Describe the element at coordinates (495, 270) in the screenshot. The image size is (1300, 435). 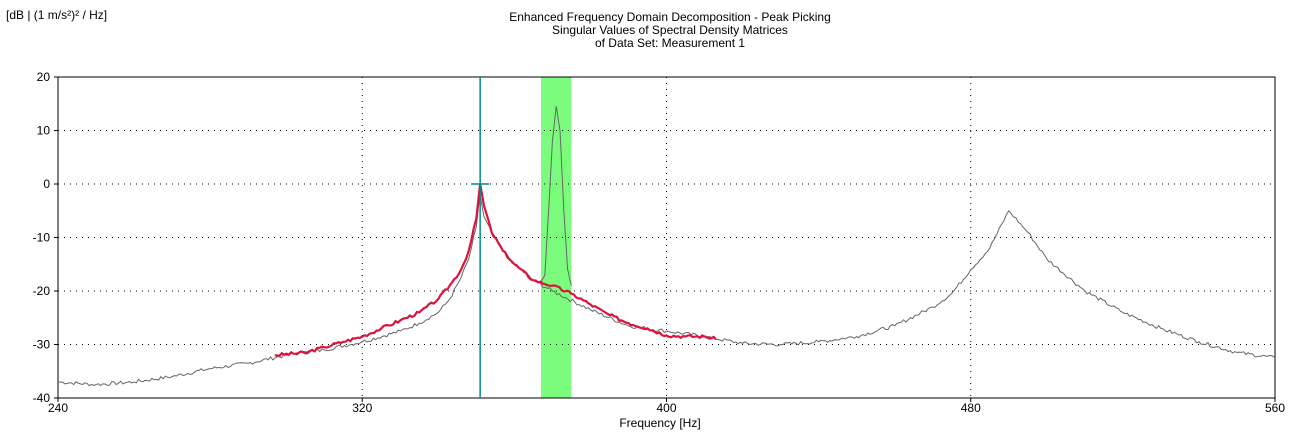
I see `series-line-picked-mode` at that location.